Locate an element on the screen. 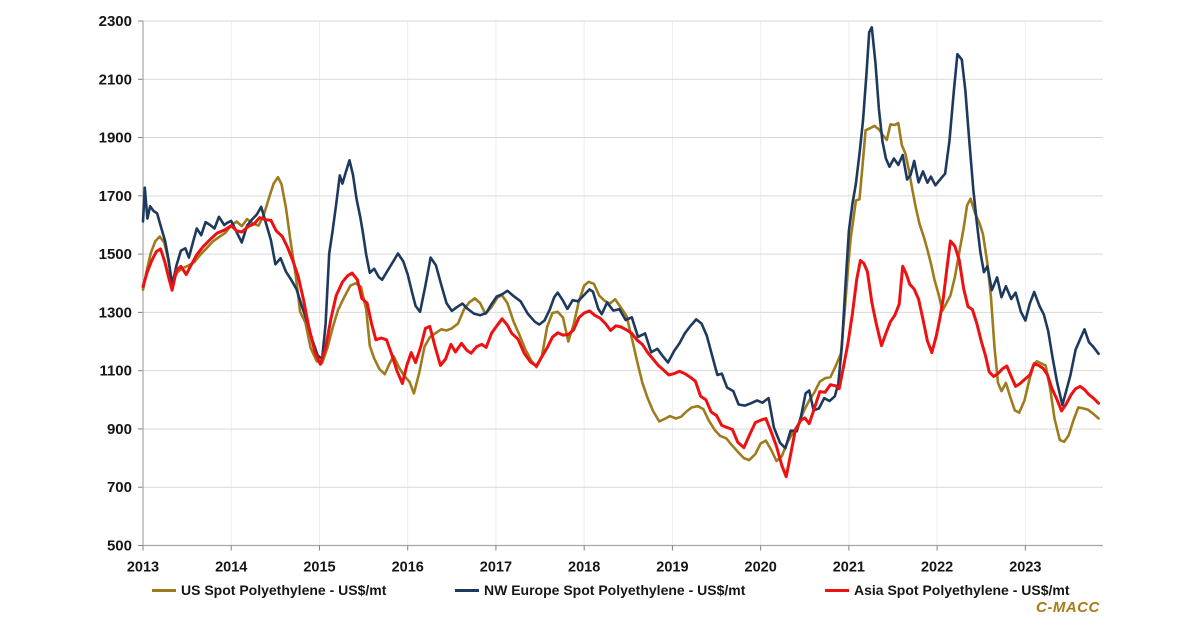  x-axis-tick-label: 2023 is located at coordinates (1025, 568).